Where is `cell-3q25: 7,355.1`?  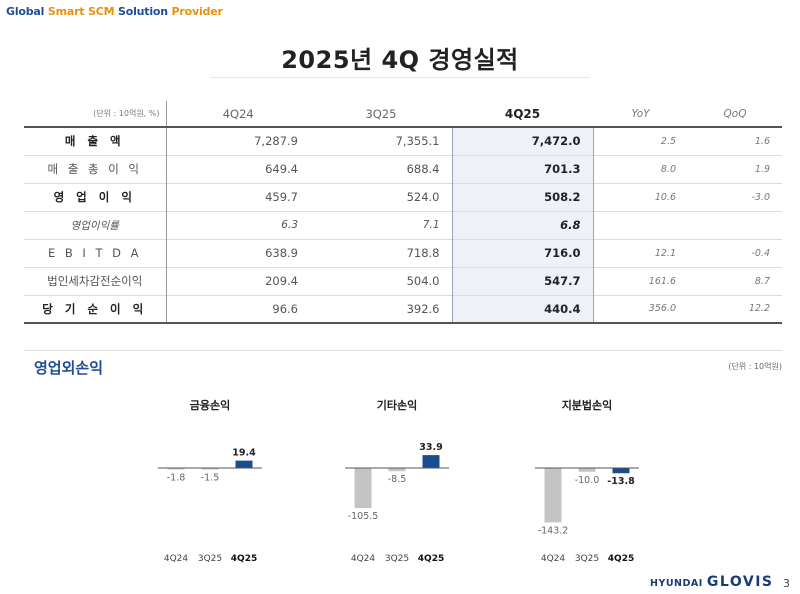
cell-3q25: 7,355.1 is located at coordinates (417, 141).